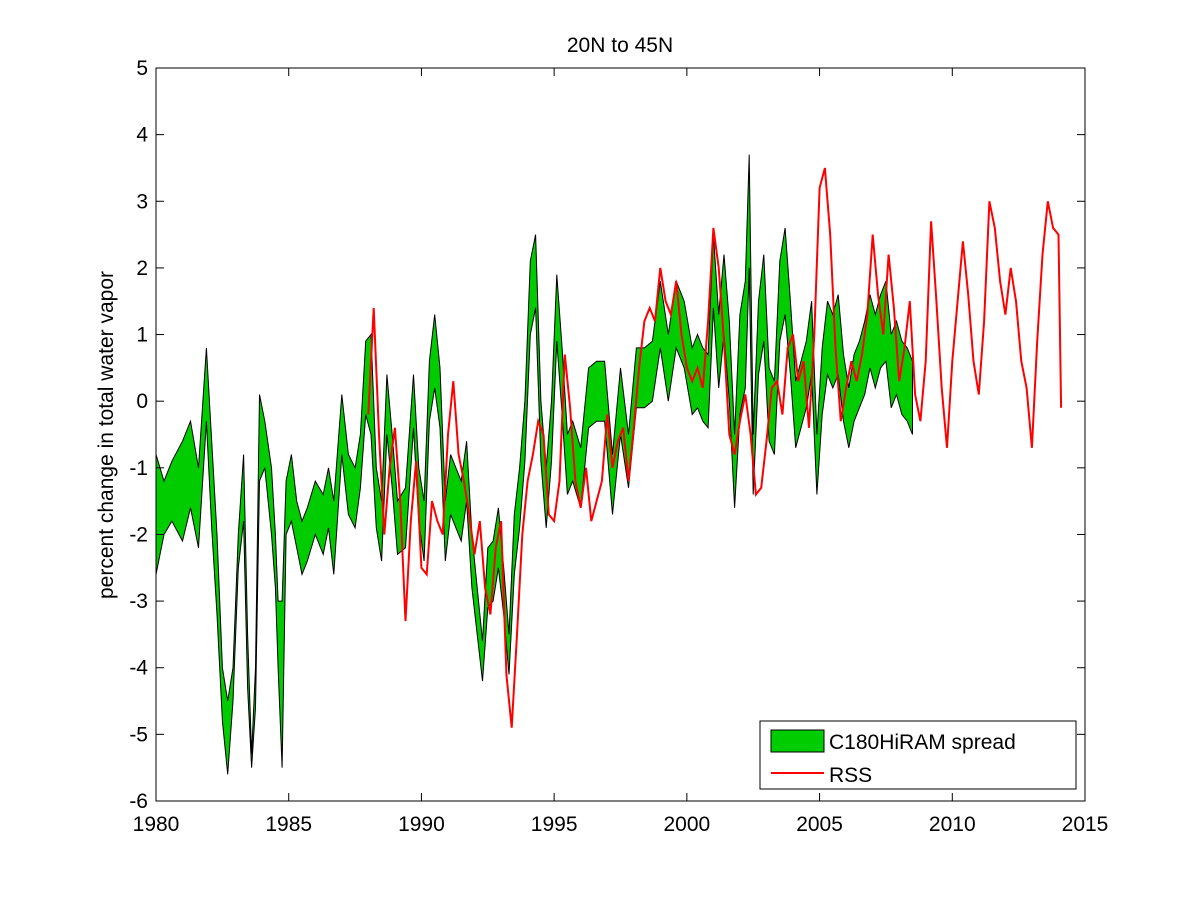 This screenshot has width=1200, height=905. I want to click on legend-label-rss: RSS, so click(850, 775).